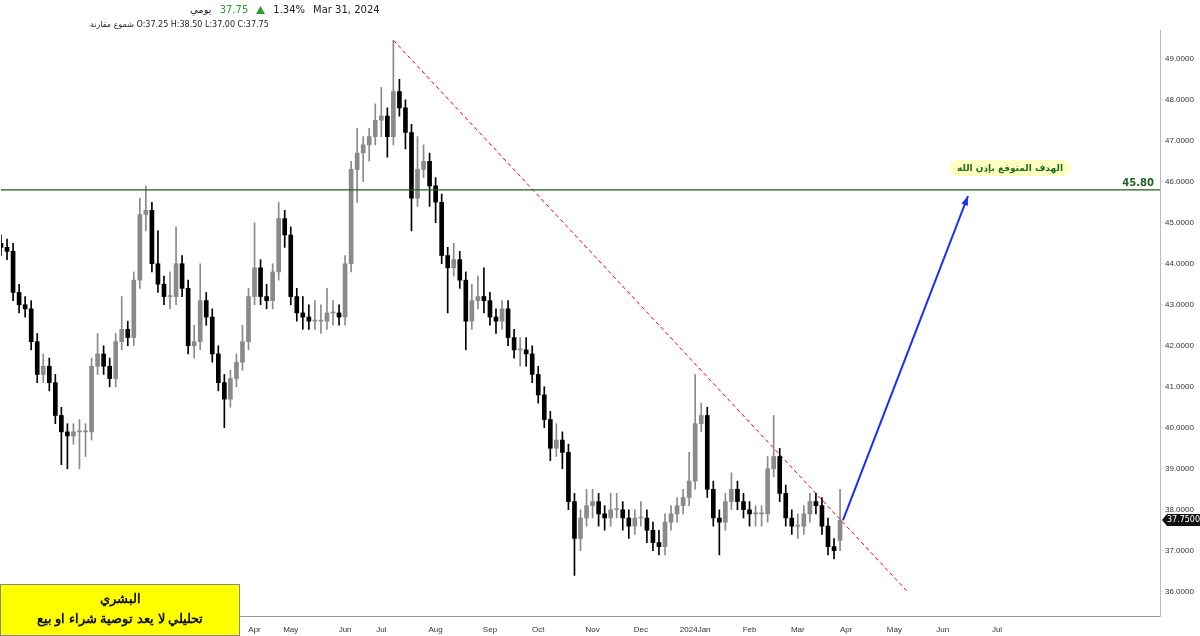 The height and width of the screenshot is (636, 1200). Describe the element at coordinates (1180, 386) in the screenshot. I see `y-tick-label: 41.0000` at that location.